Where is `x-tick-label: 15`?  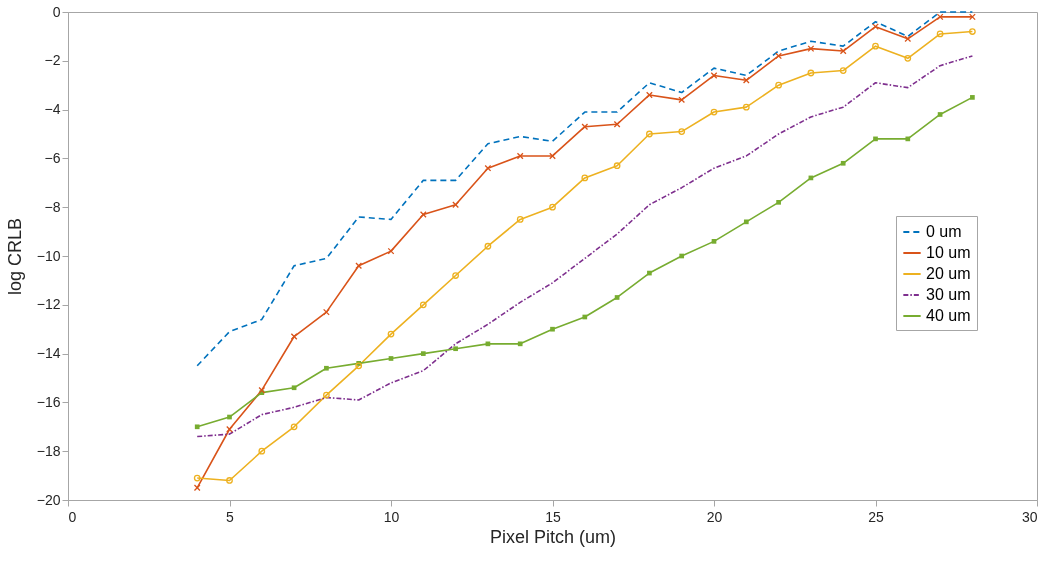 x-tick-label: 15 is located at coordinates (553, 516).